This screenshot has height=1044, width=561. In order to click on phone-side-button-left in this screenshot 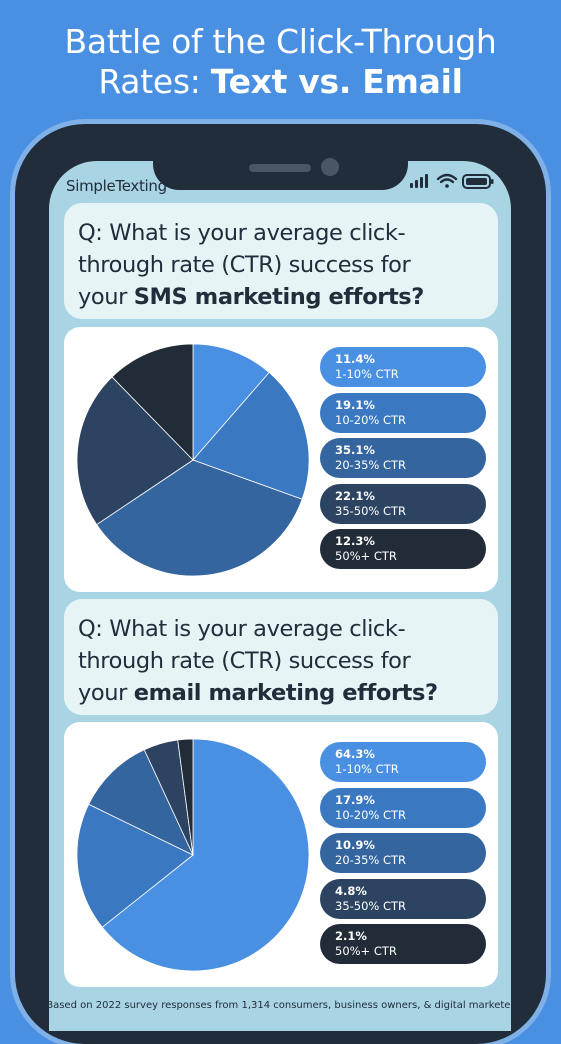, I will do `click(13, 305)`.